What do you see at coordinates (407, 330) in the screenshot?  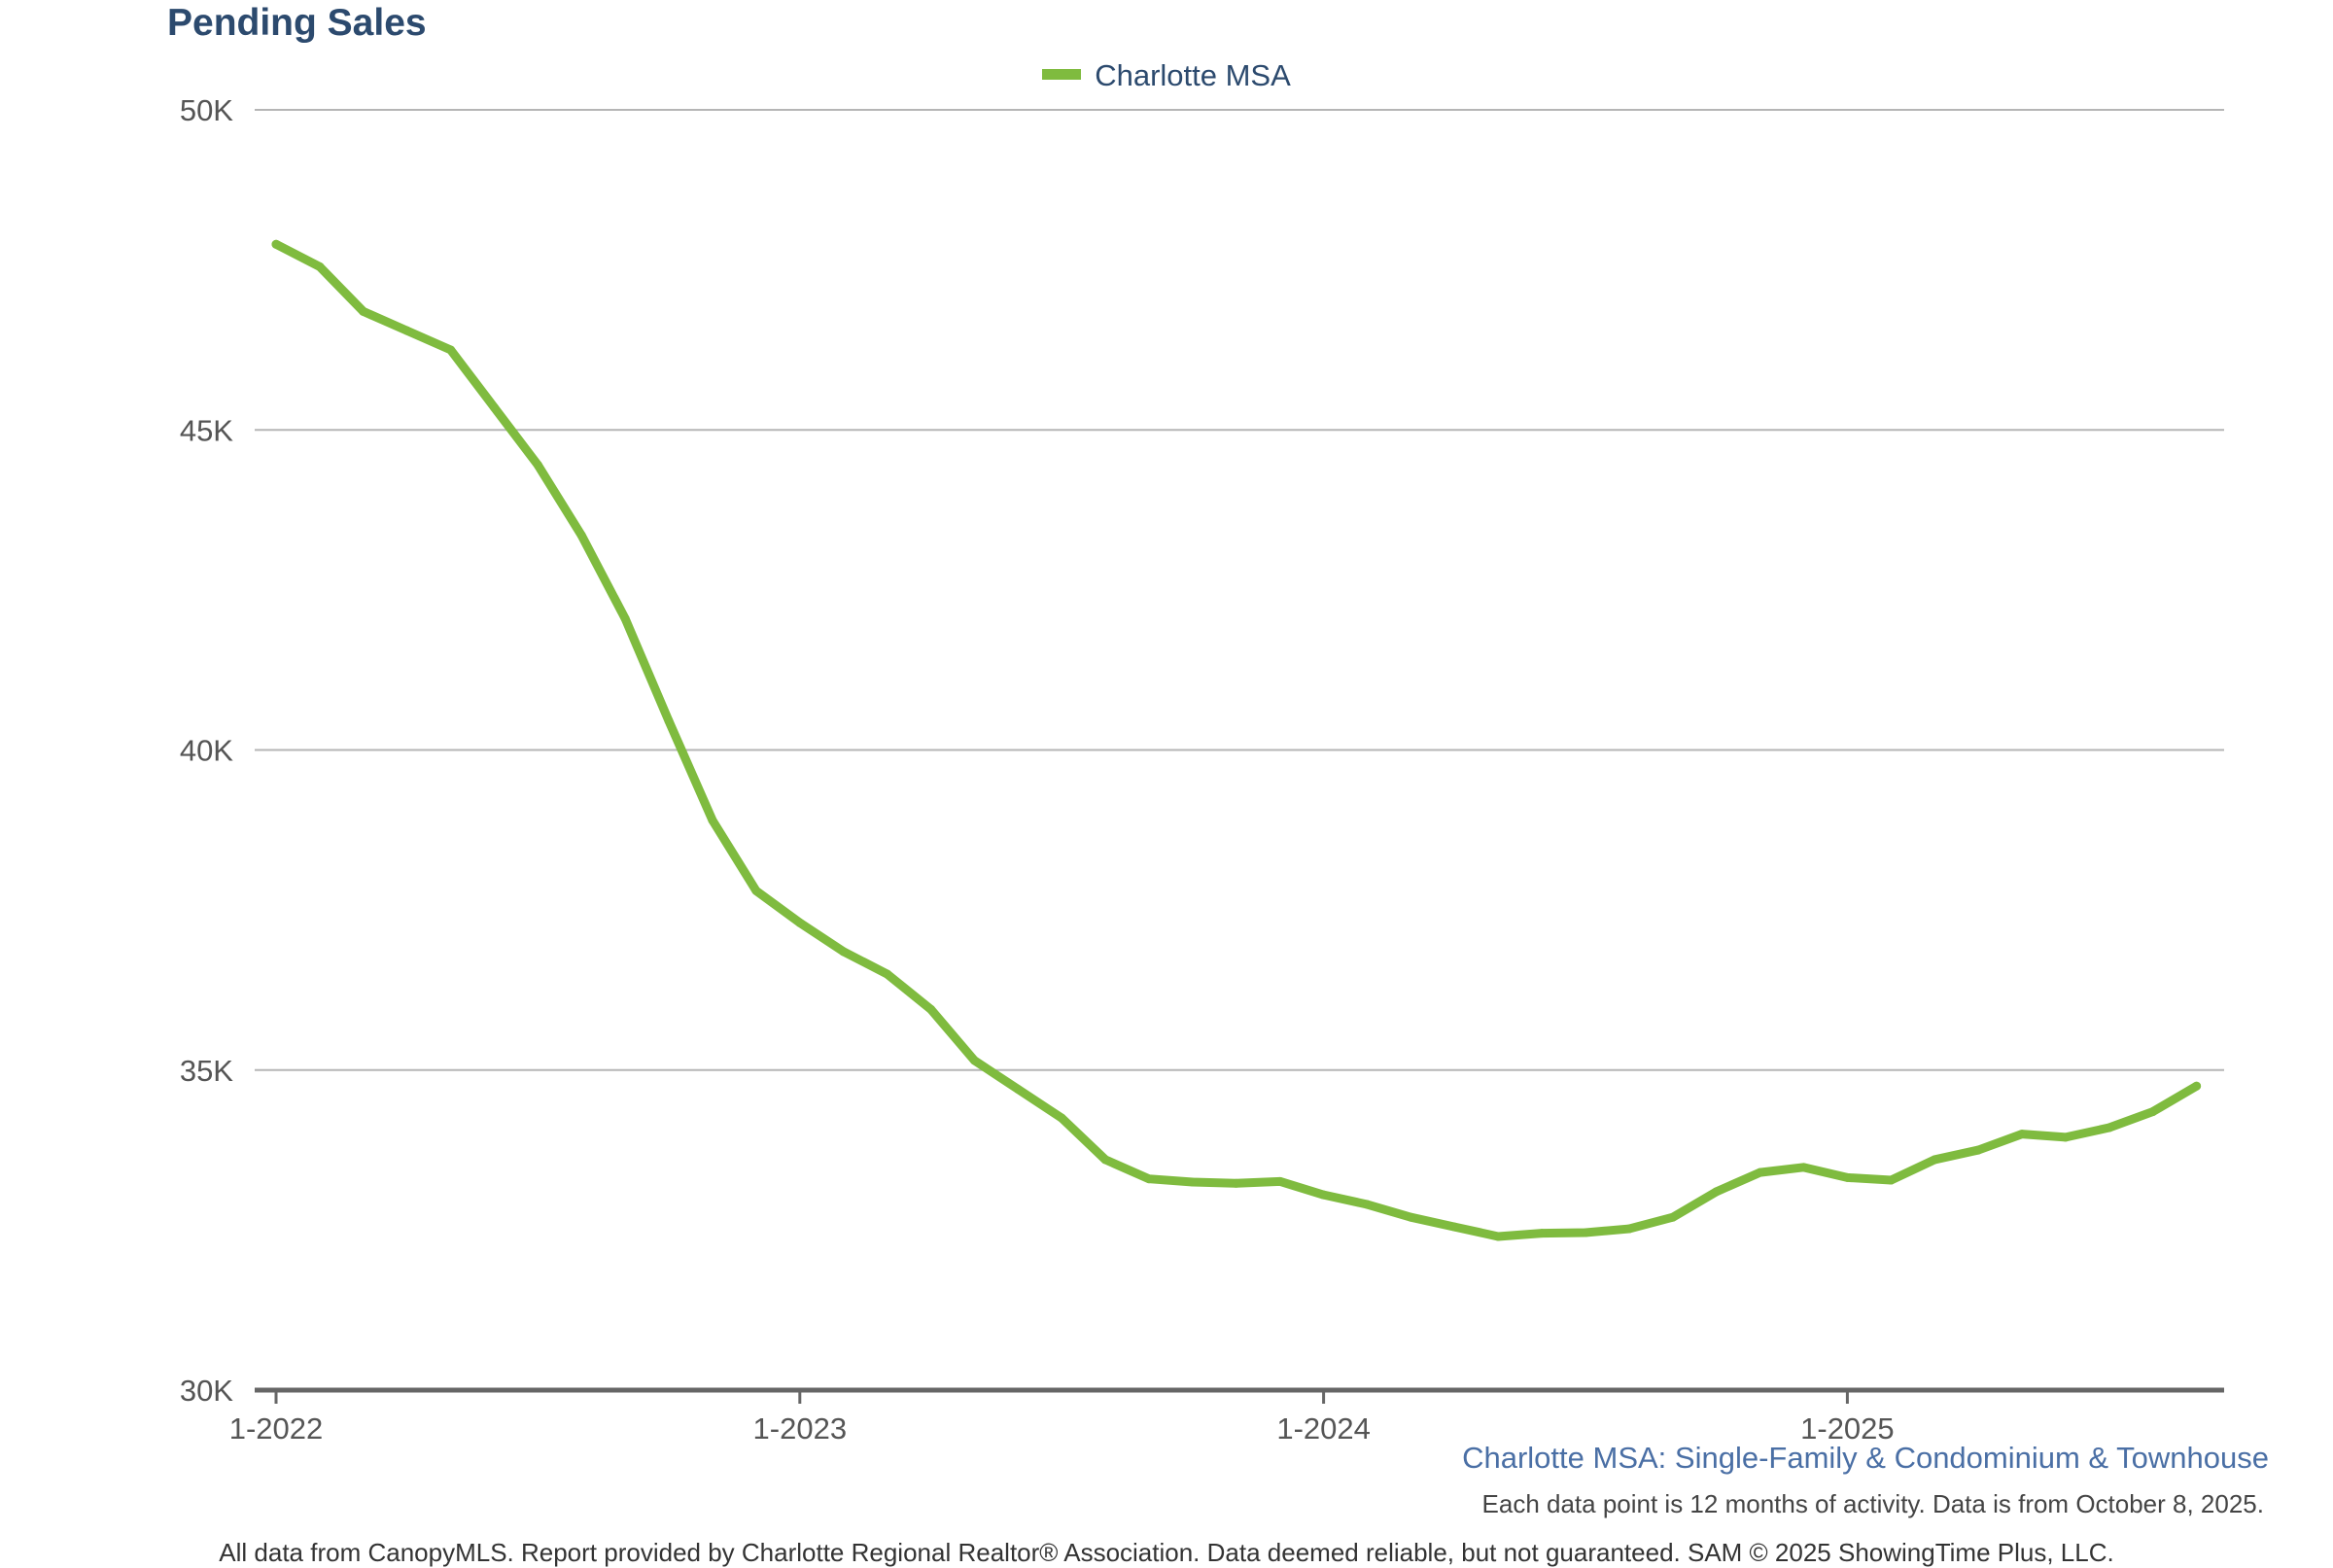 I see `data-point-4-2022` at bounding box center [407, 330].